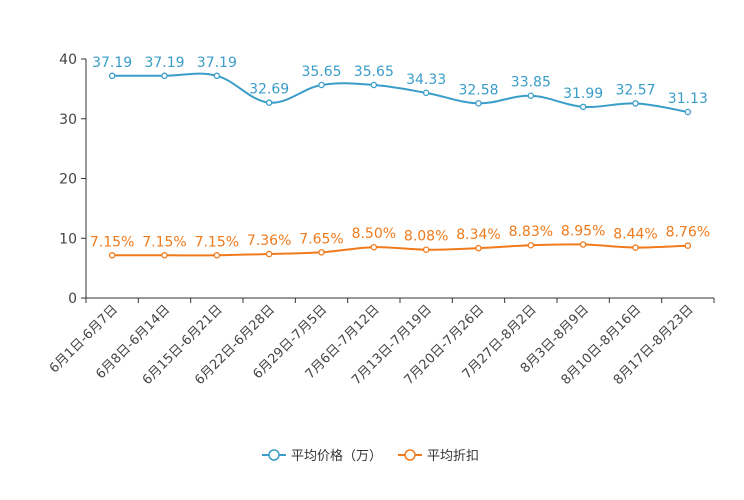 The height and width of the screenshot is (500, 744). What do you see at coordinates (68, 60) in the screenshot?
I see `y-tick-label: 40` at bounding box center [68, 60].